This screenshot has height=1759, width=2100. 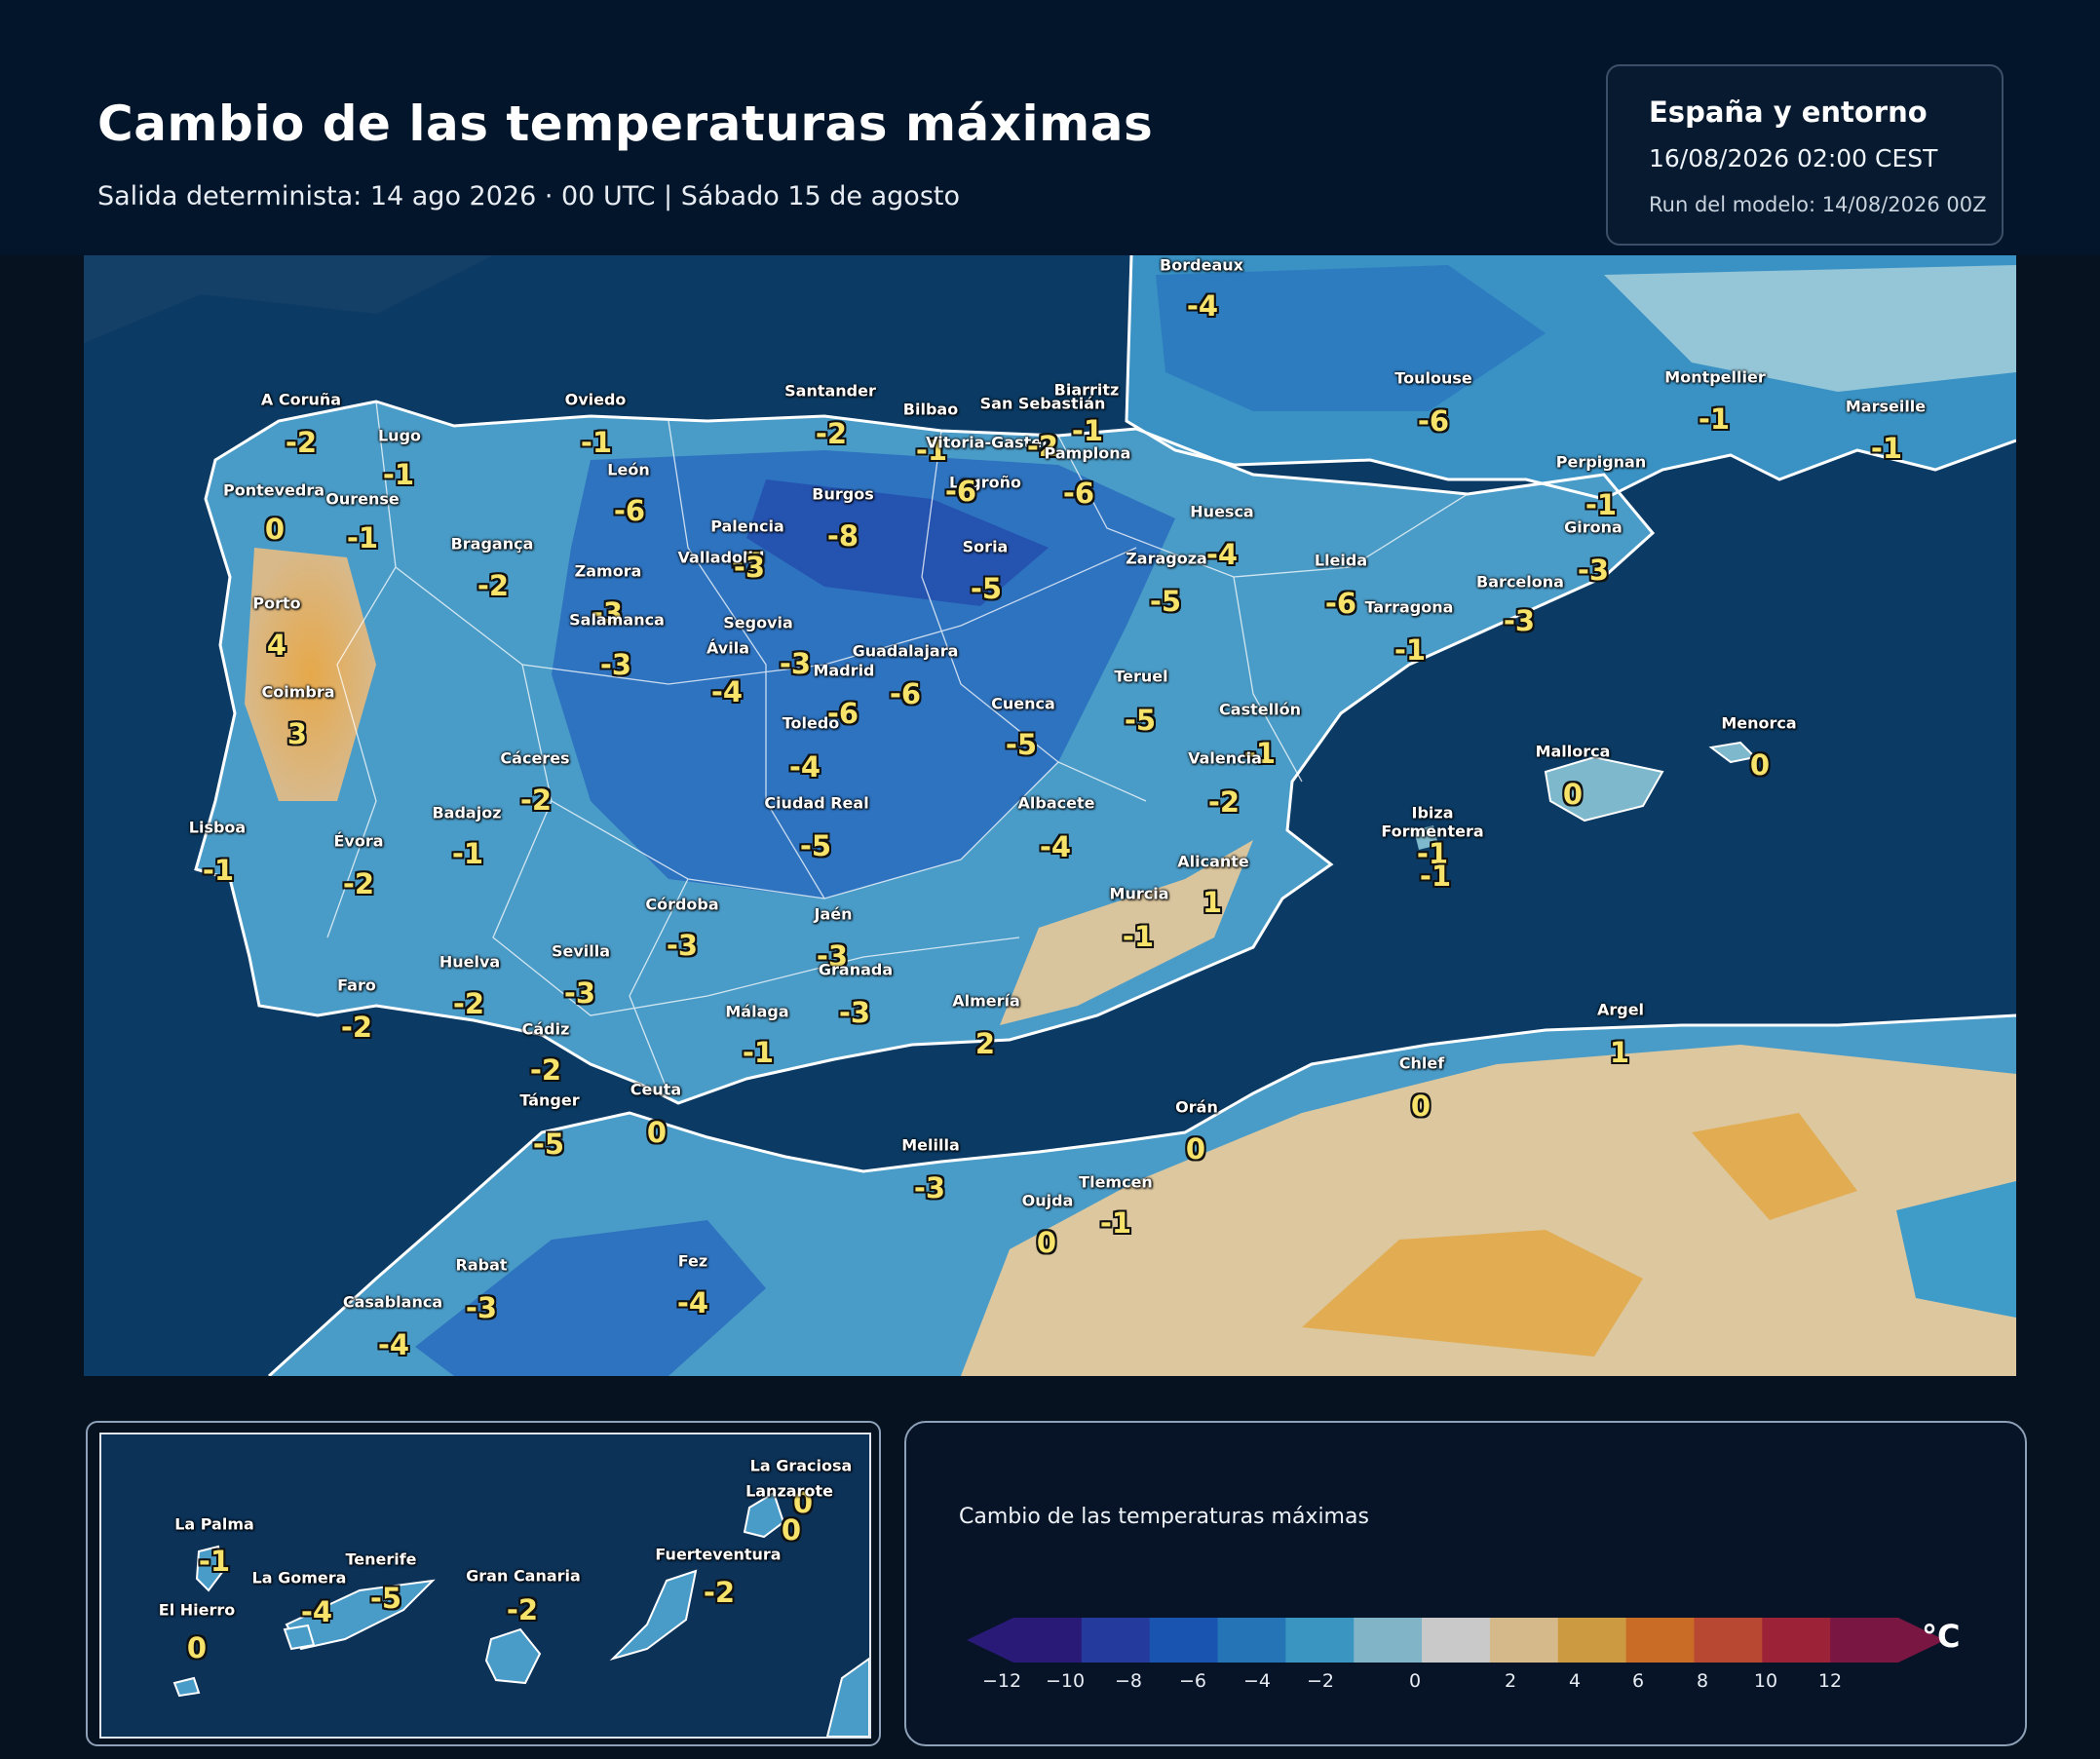 I want to click on legend-title: Cambio de las temperaturas máximas, so click(x=1164, y=1517).